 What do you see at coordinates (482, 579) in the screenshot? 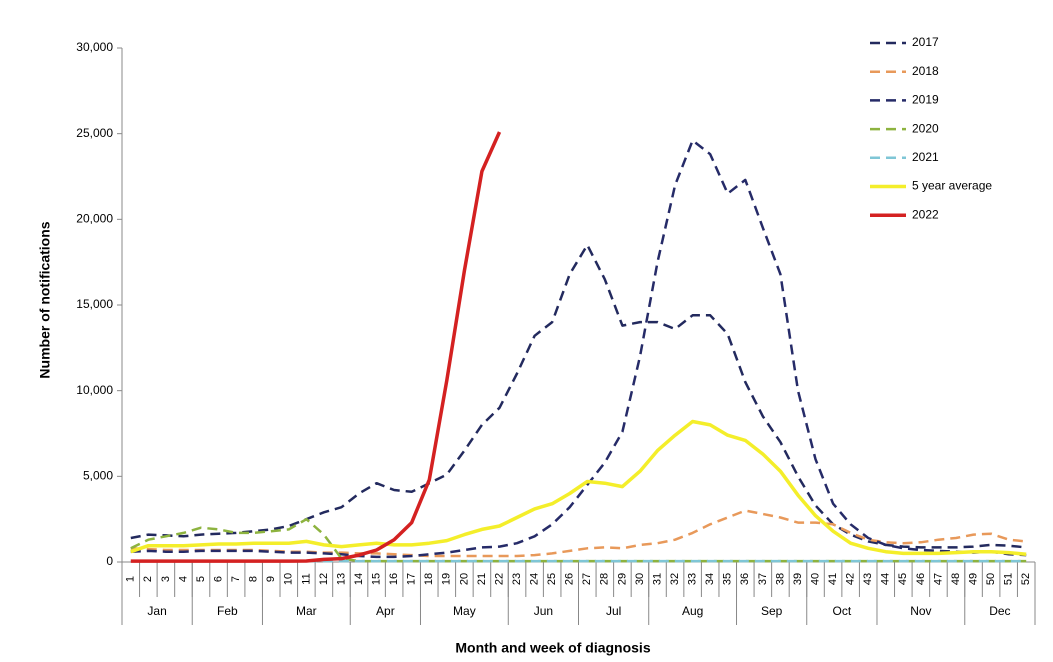
I see `x-tick-label: 21` at bounding box center [482, 579].